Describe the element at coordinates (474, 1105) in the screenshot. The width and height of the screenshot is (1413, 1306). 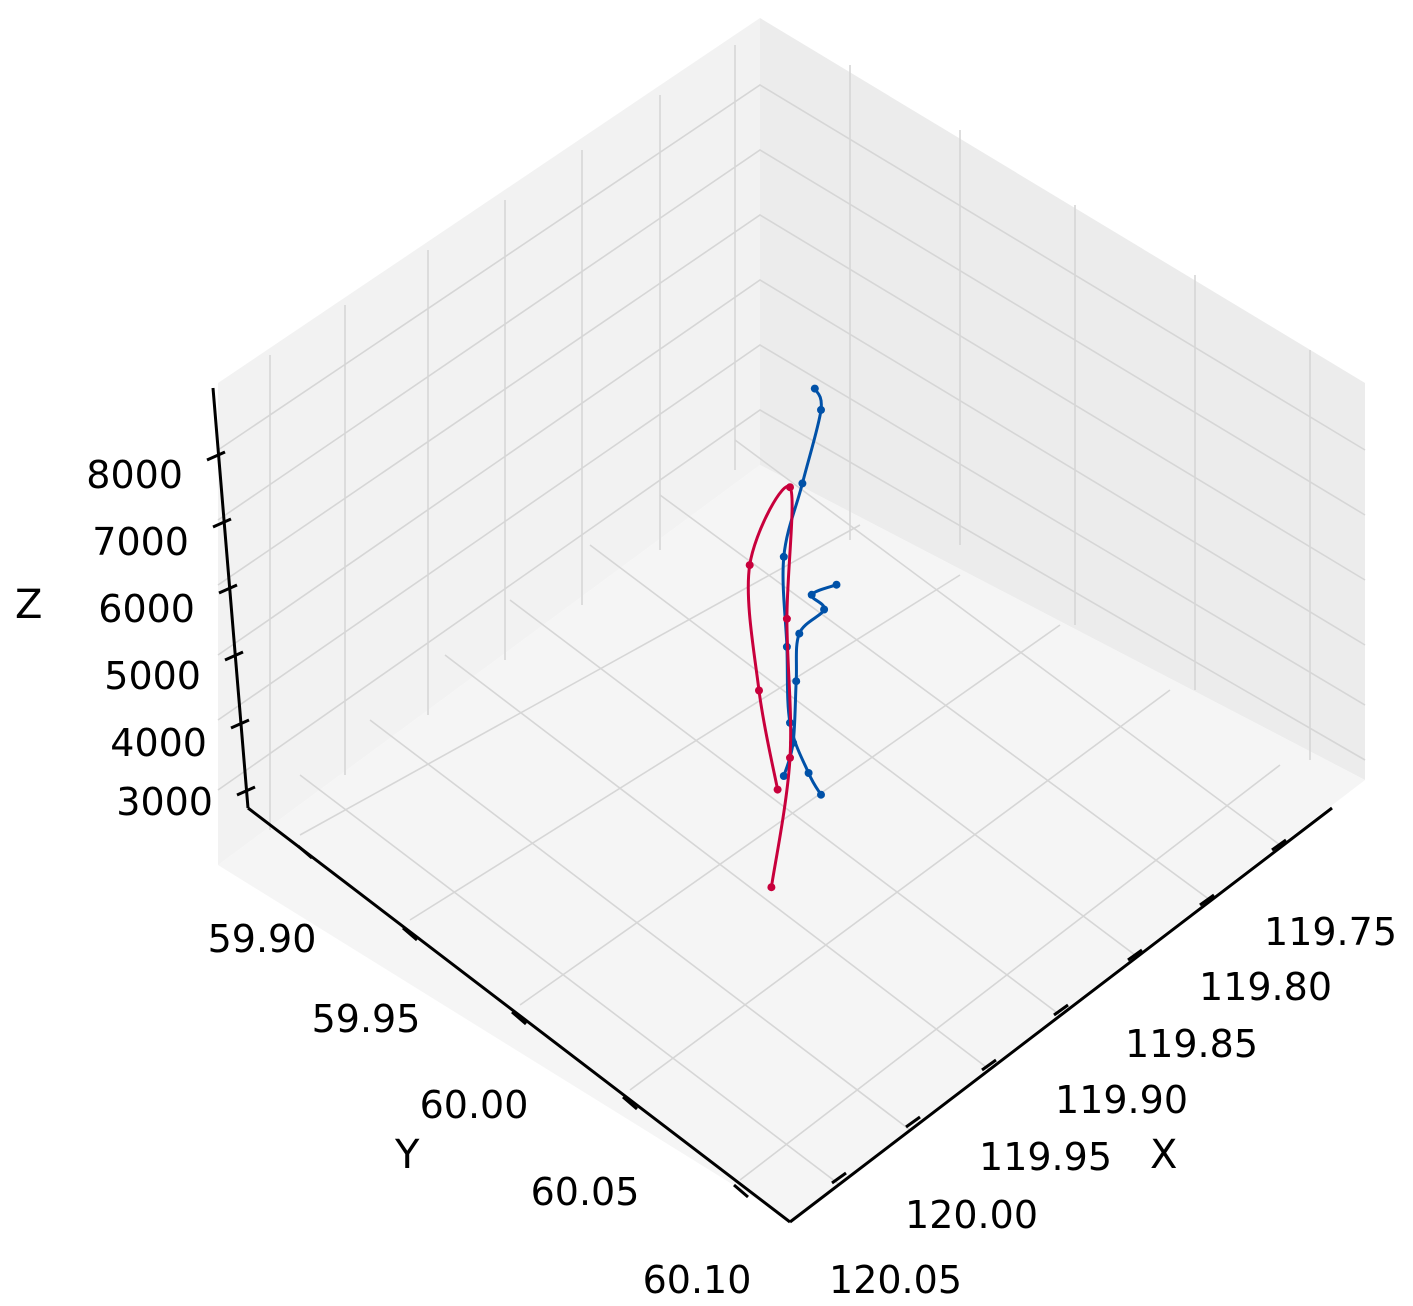
I see `y-tick-label: 60.00` at that location.